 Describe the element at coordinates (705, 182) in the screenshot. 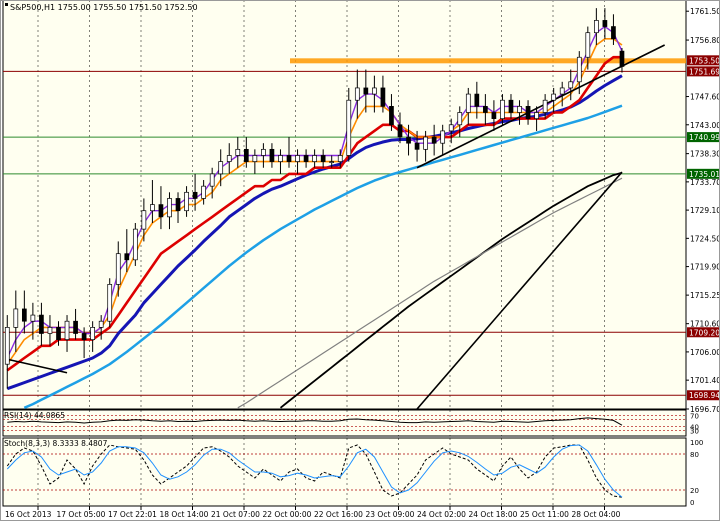

I see `y-tick-label: 1733.70` at that location.